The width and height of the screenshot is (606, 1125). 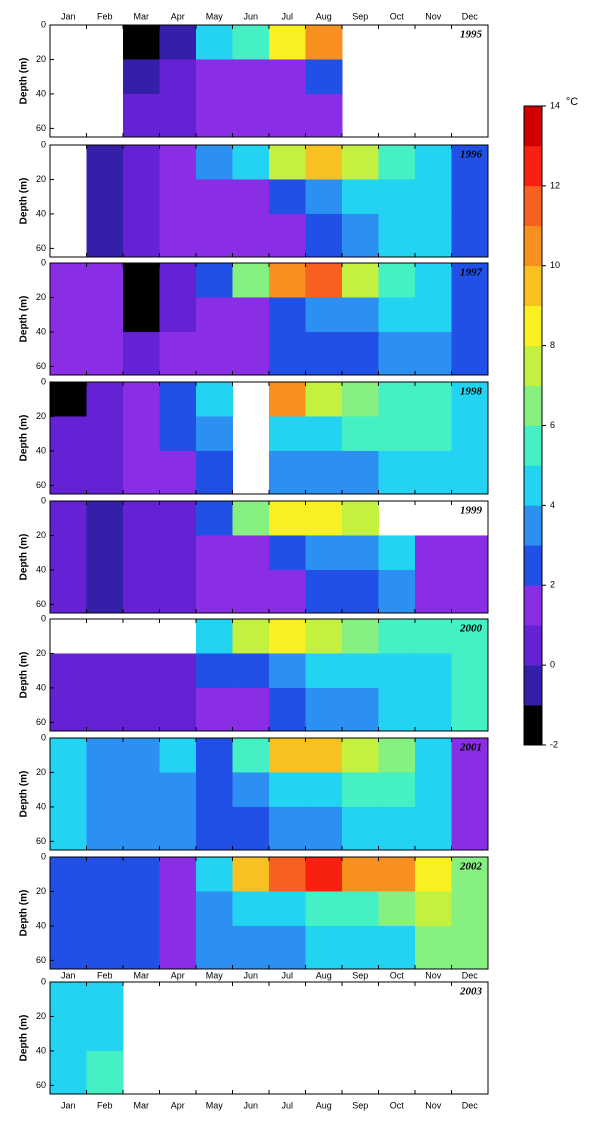 What do you see at coordinates (324, 1105) in the screenshot?
I see `month-label: Aug` at bounding box center [324, 1105].